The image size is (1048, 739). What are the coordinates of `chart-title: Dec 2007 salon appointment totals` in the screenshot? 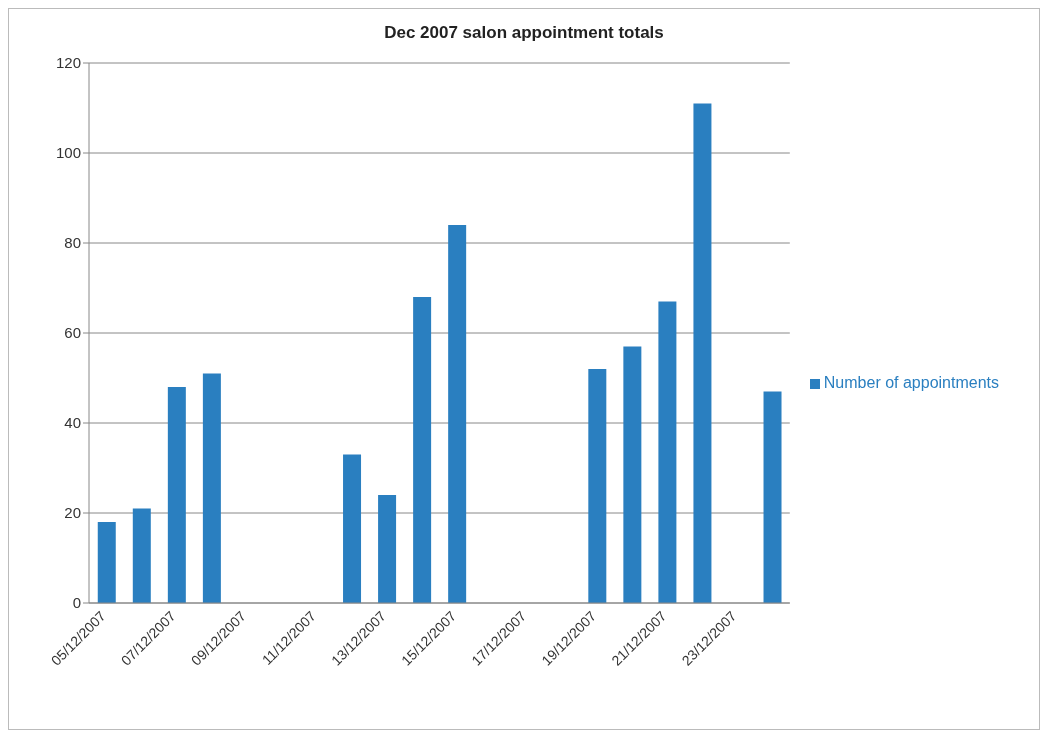 It's located at (524, 32).